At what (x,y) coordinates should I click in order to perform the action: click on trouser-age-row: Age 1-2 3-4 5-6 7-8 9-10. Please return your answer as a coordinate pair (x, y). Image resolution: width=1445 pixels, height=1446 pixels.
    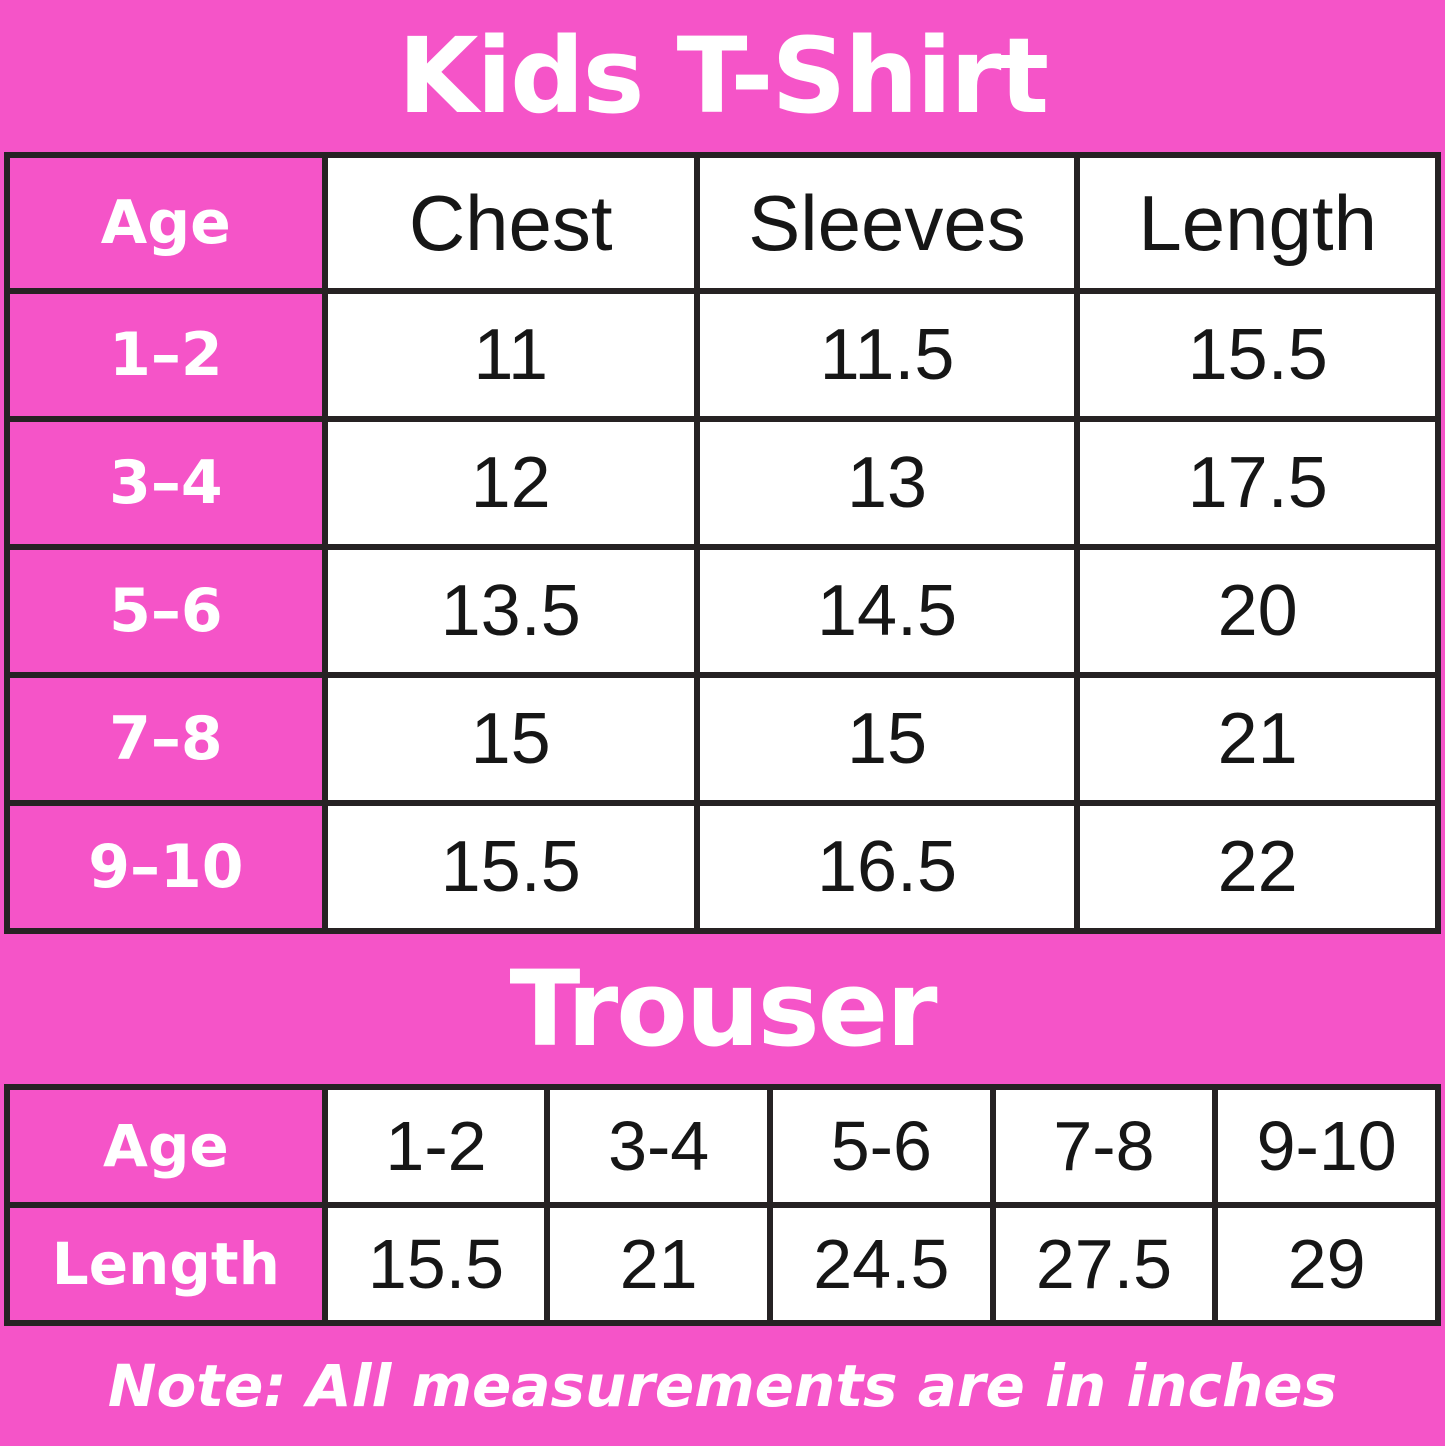
    Looking at the image, I should click on (722, 1146).